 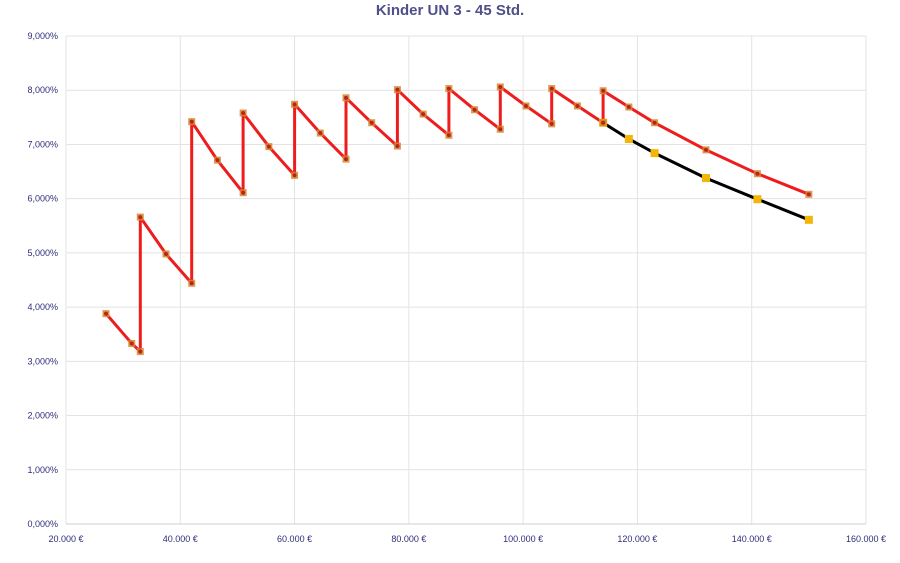 I want to click on y-tick-label: 8,000%, so click(x=42, y=90).